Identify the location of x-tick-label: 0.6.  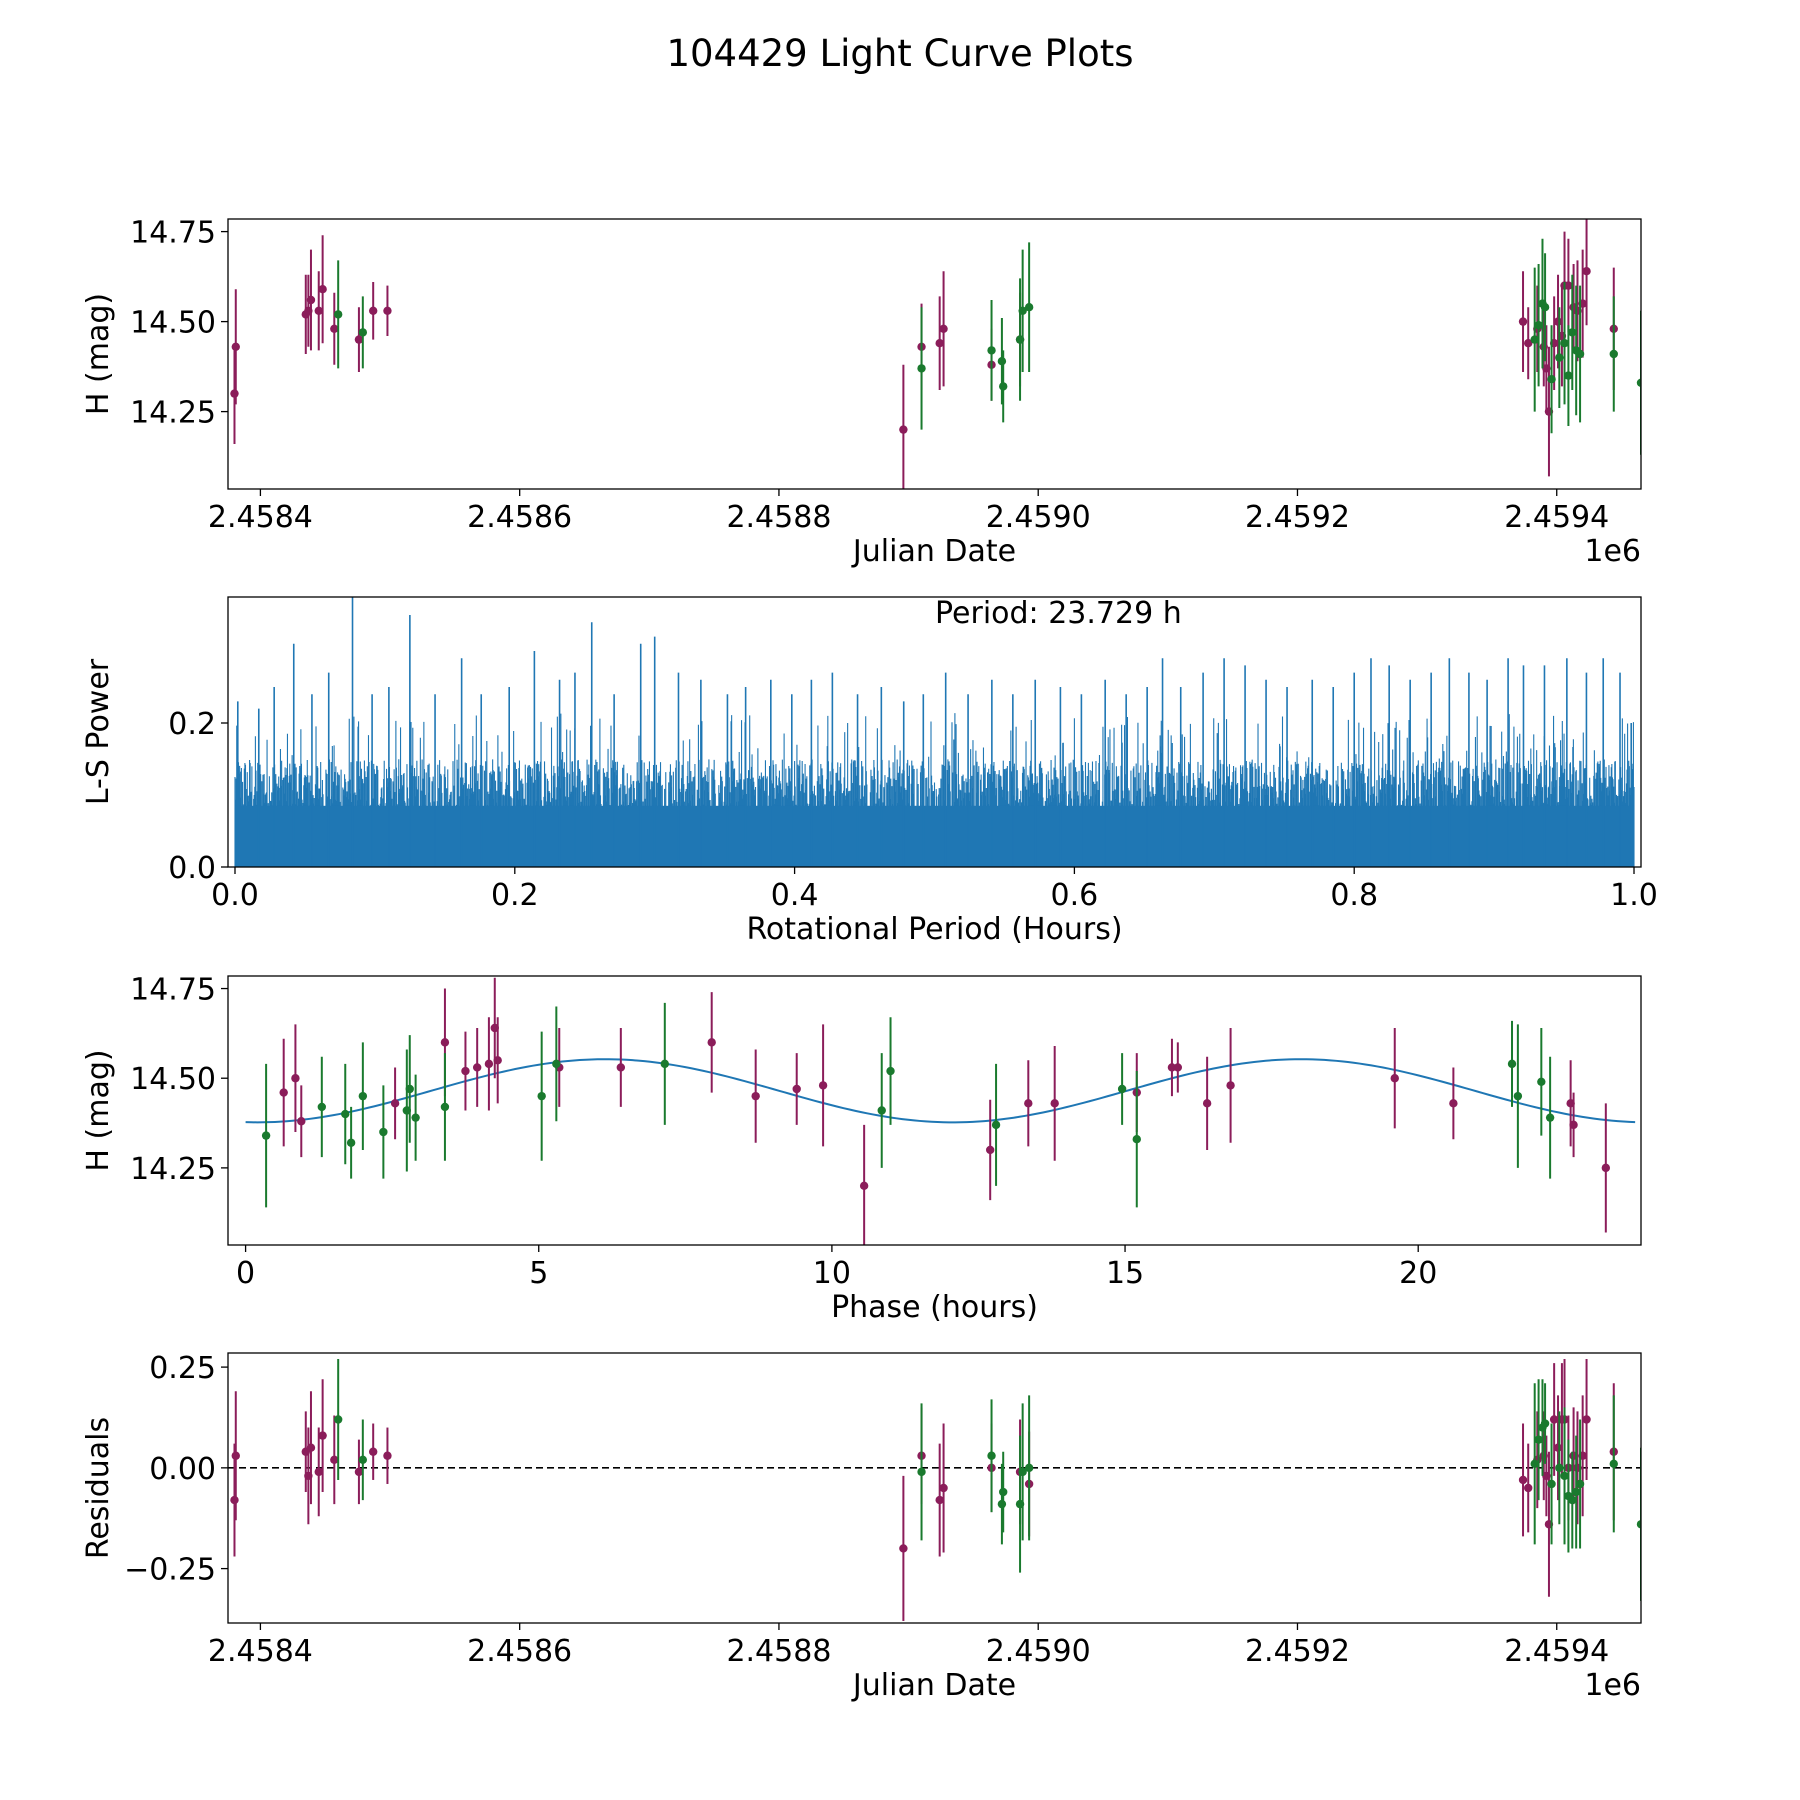
(1075, 895).